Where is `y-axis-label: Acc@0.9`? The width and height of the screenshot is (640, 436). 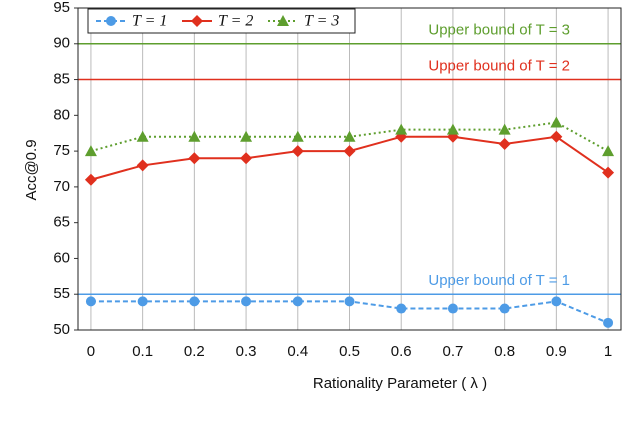
y-axis-label: Acc@0.9 is located at coordinates (31, 169).